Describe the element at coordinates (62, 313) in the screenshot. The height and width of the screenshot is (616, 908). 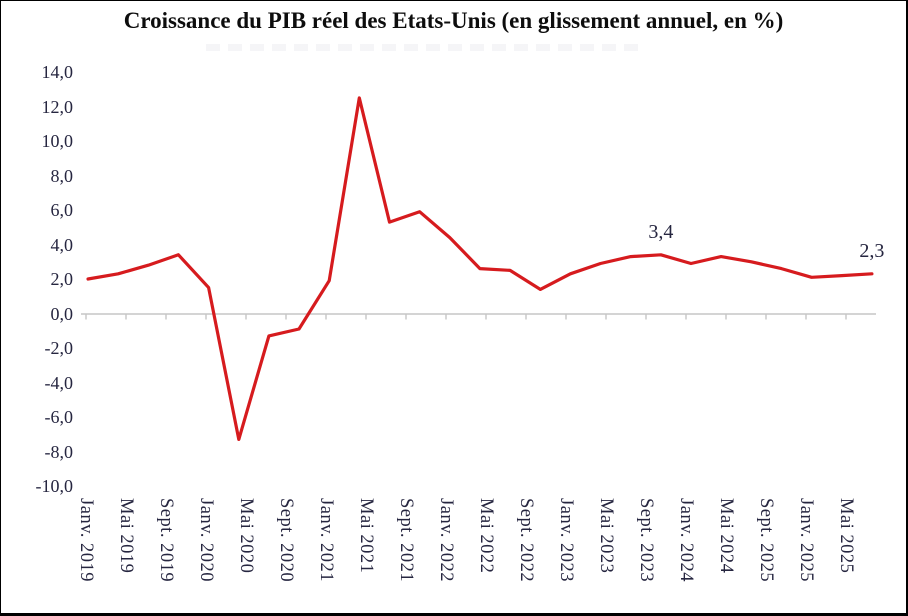
I see `y-axis-tick-label: 0,0` at that location.